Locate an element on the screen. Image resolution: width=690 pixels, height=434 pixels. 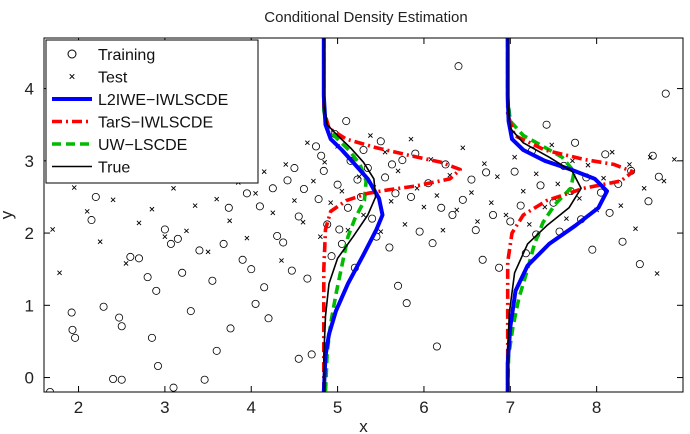
y-tick-label: 1 is located at coordinates (29, 305).